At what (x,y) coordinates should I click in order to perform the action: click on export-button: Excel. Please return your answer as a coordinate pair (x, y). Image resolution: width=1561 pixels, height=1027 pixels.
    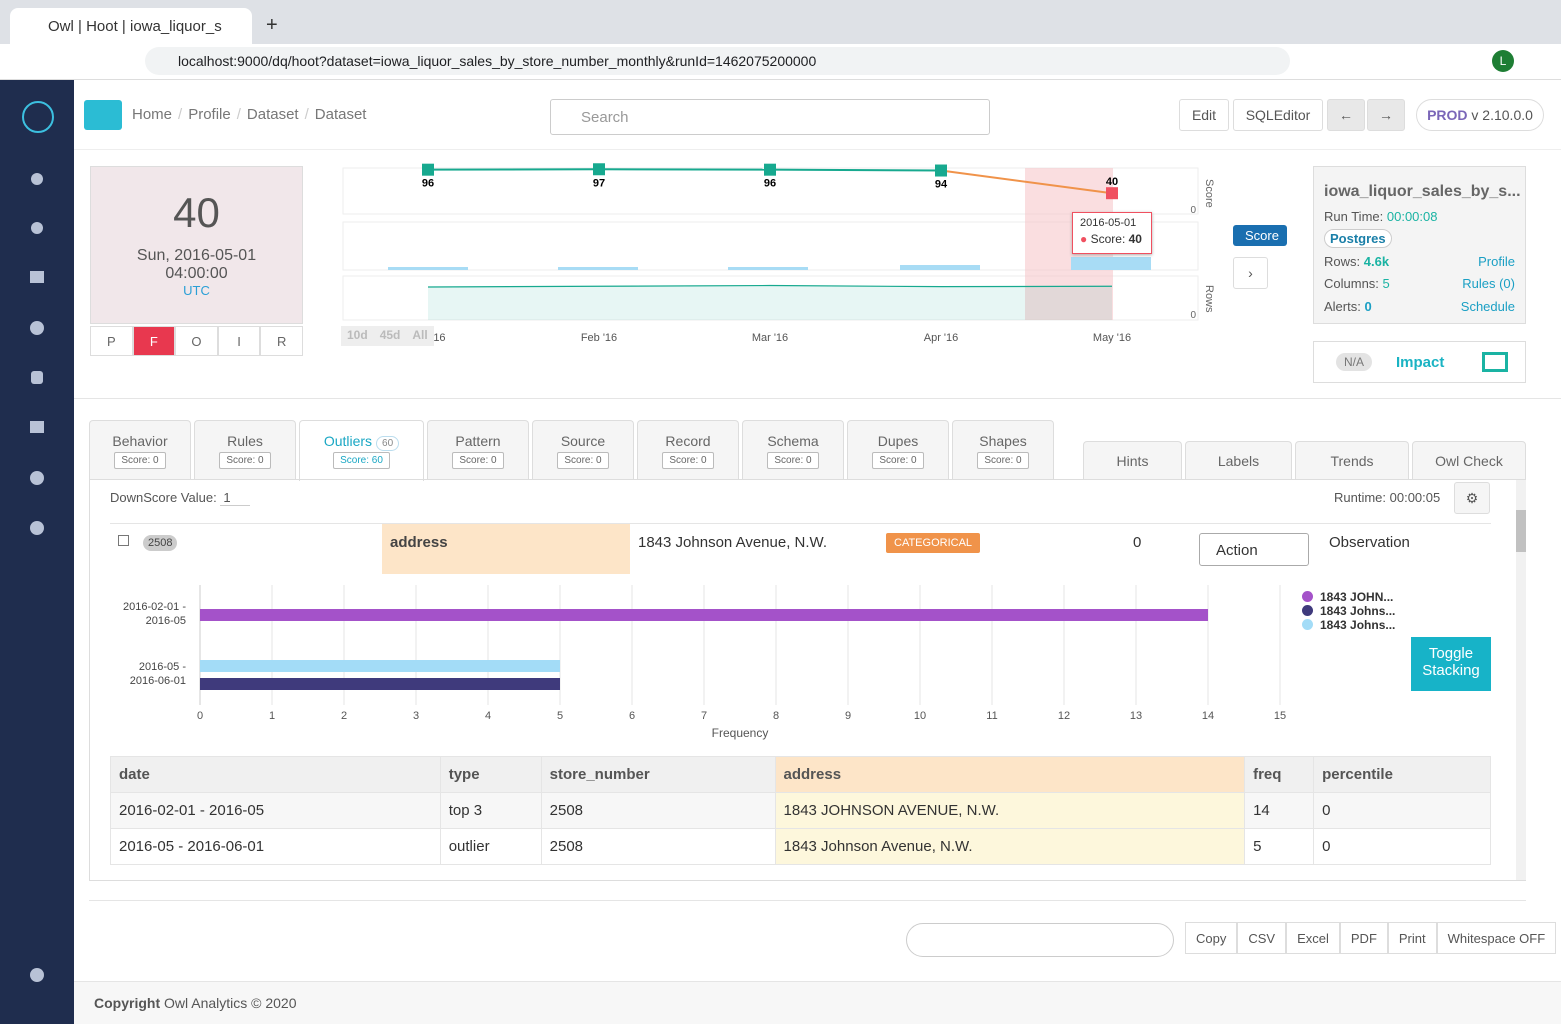
    Looking at the image, I should click on (1313, 938).